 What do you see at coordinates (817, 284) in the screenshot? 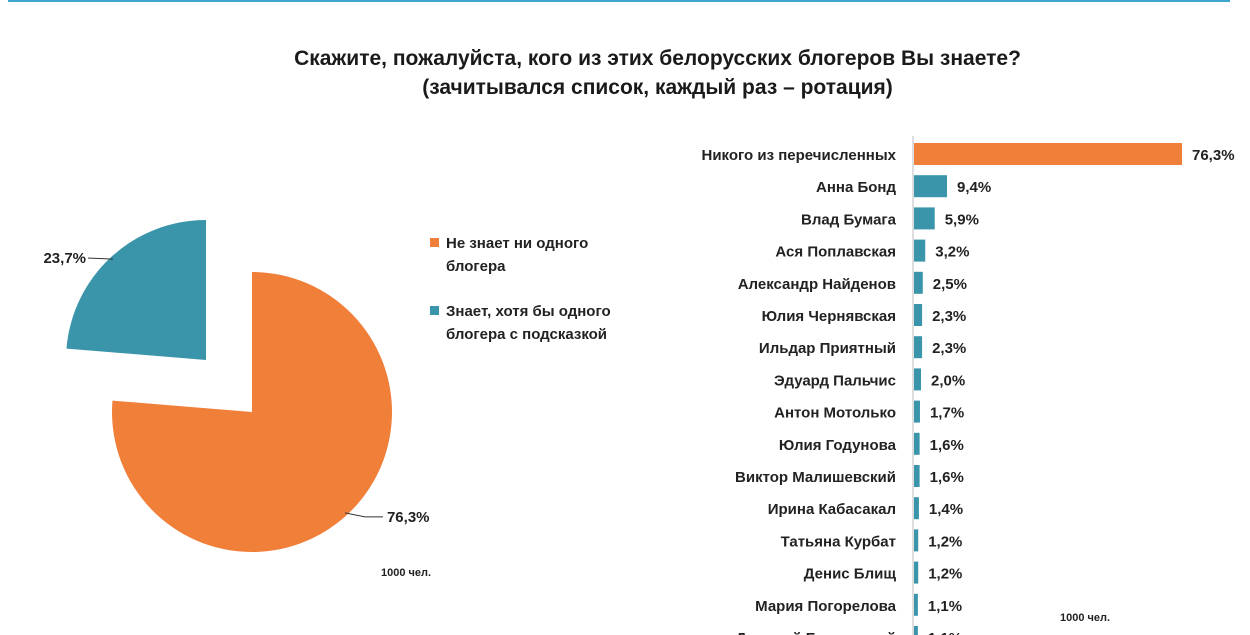
I see `bar-category-label: Александр Найденов` at bounding box center [817, 284].